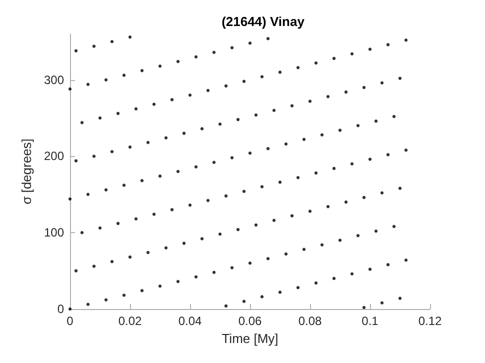 This screenshot has width=485, height=363. I want to click on x-tick-label: 0.12, so click(430, 321).